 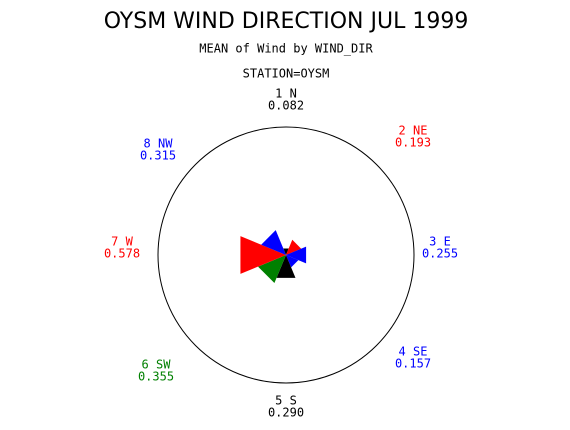 I want to click on value-label: 0.255, so click(x=440, y=254).